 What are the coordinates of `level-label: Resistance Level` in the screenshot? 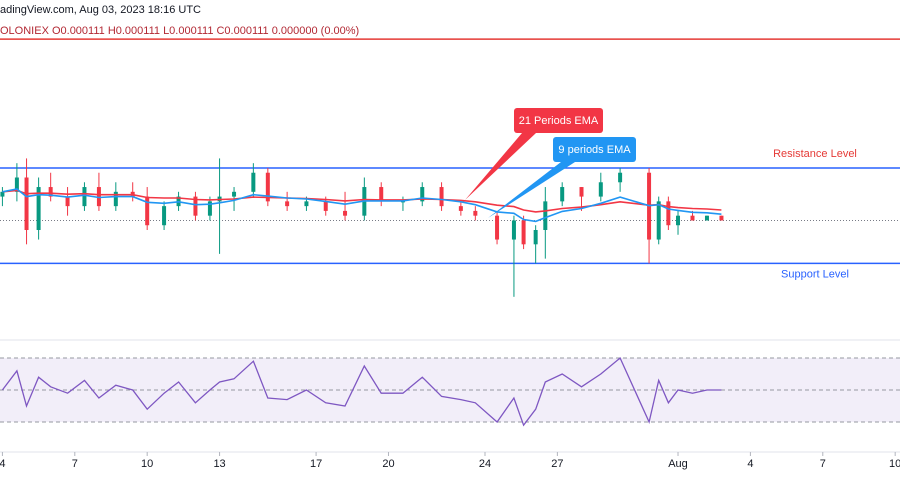 It's located at (815, 154).